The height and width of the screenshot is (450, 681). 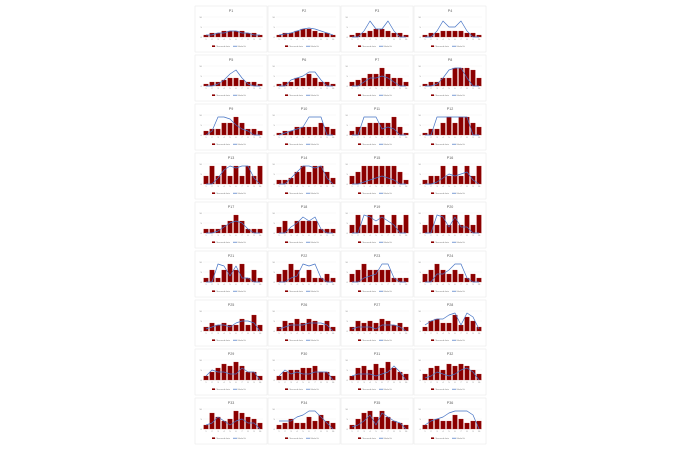 I want to click on chart-title: P18, so click(x=304, y=207).